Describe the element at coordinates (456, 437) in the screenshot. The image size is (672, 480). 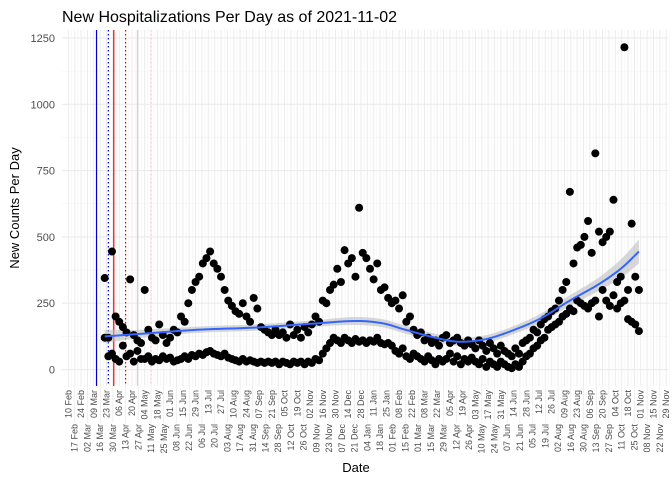
I see `x-tick-label: 12 Apr` at that location.